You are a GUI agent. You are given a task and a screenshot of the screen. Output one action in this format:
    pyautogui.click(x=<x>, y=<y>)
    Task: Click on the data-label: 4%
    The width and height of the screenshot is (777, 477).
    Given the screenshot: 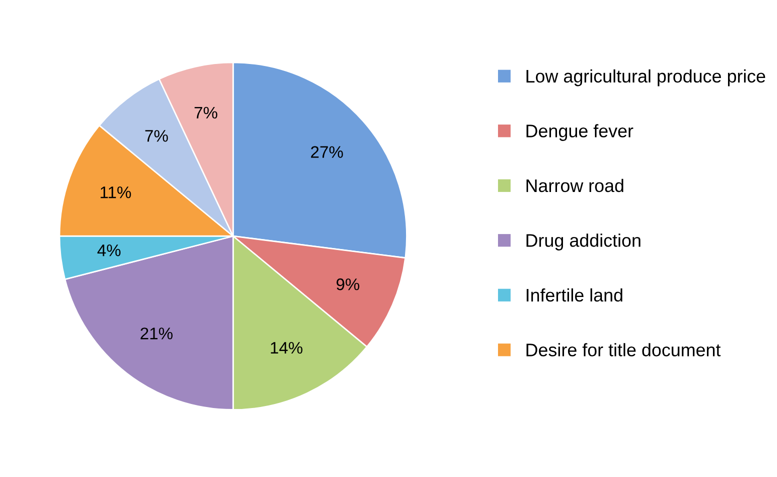 What is the action you would take?
    pyautogui.click(x=109, y=250)
    